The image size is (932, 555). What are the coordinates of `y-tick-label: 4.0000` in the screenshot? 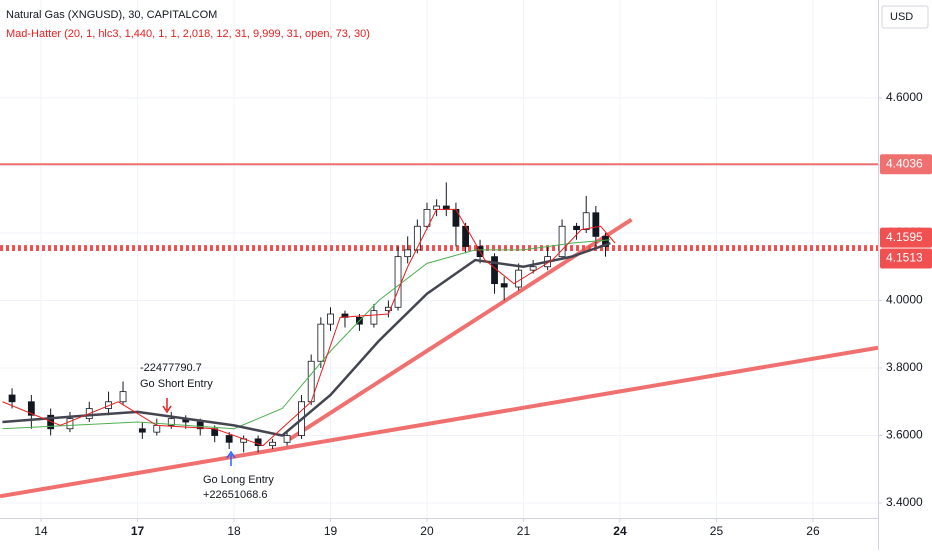 It's located at (904, 300).